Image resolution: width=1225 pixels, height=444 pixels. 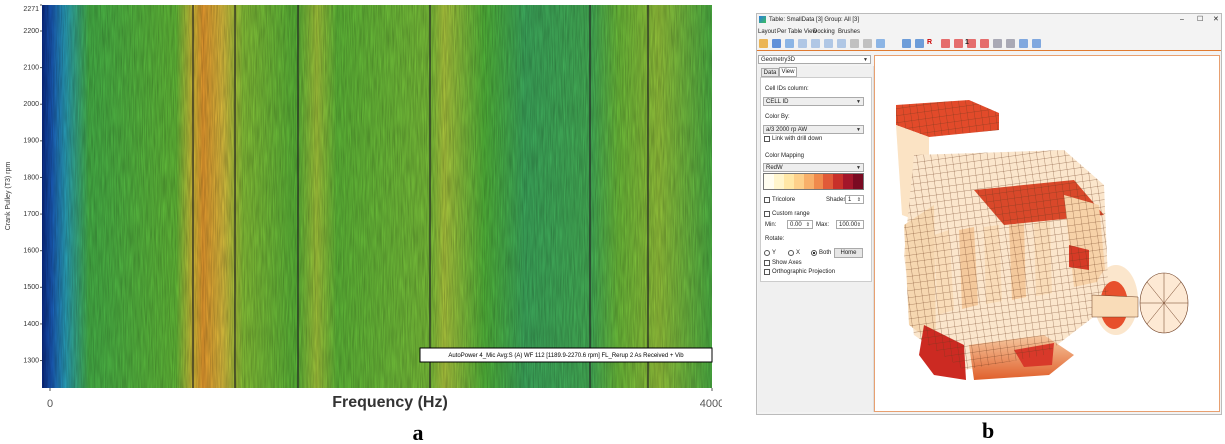 I want to click on field-label: Max:, so click(x=823, y=225).